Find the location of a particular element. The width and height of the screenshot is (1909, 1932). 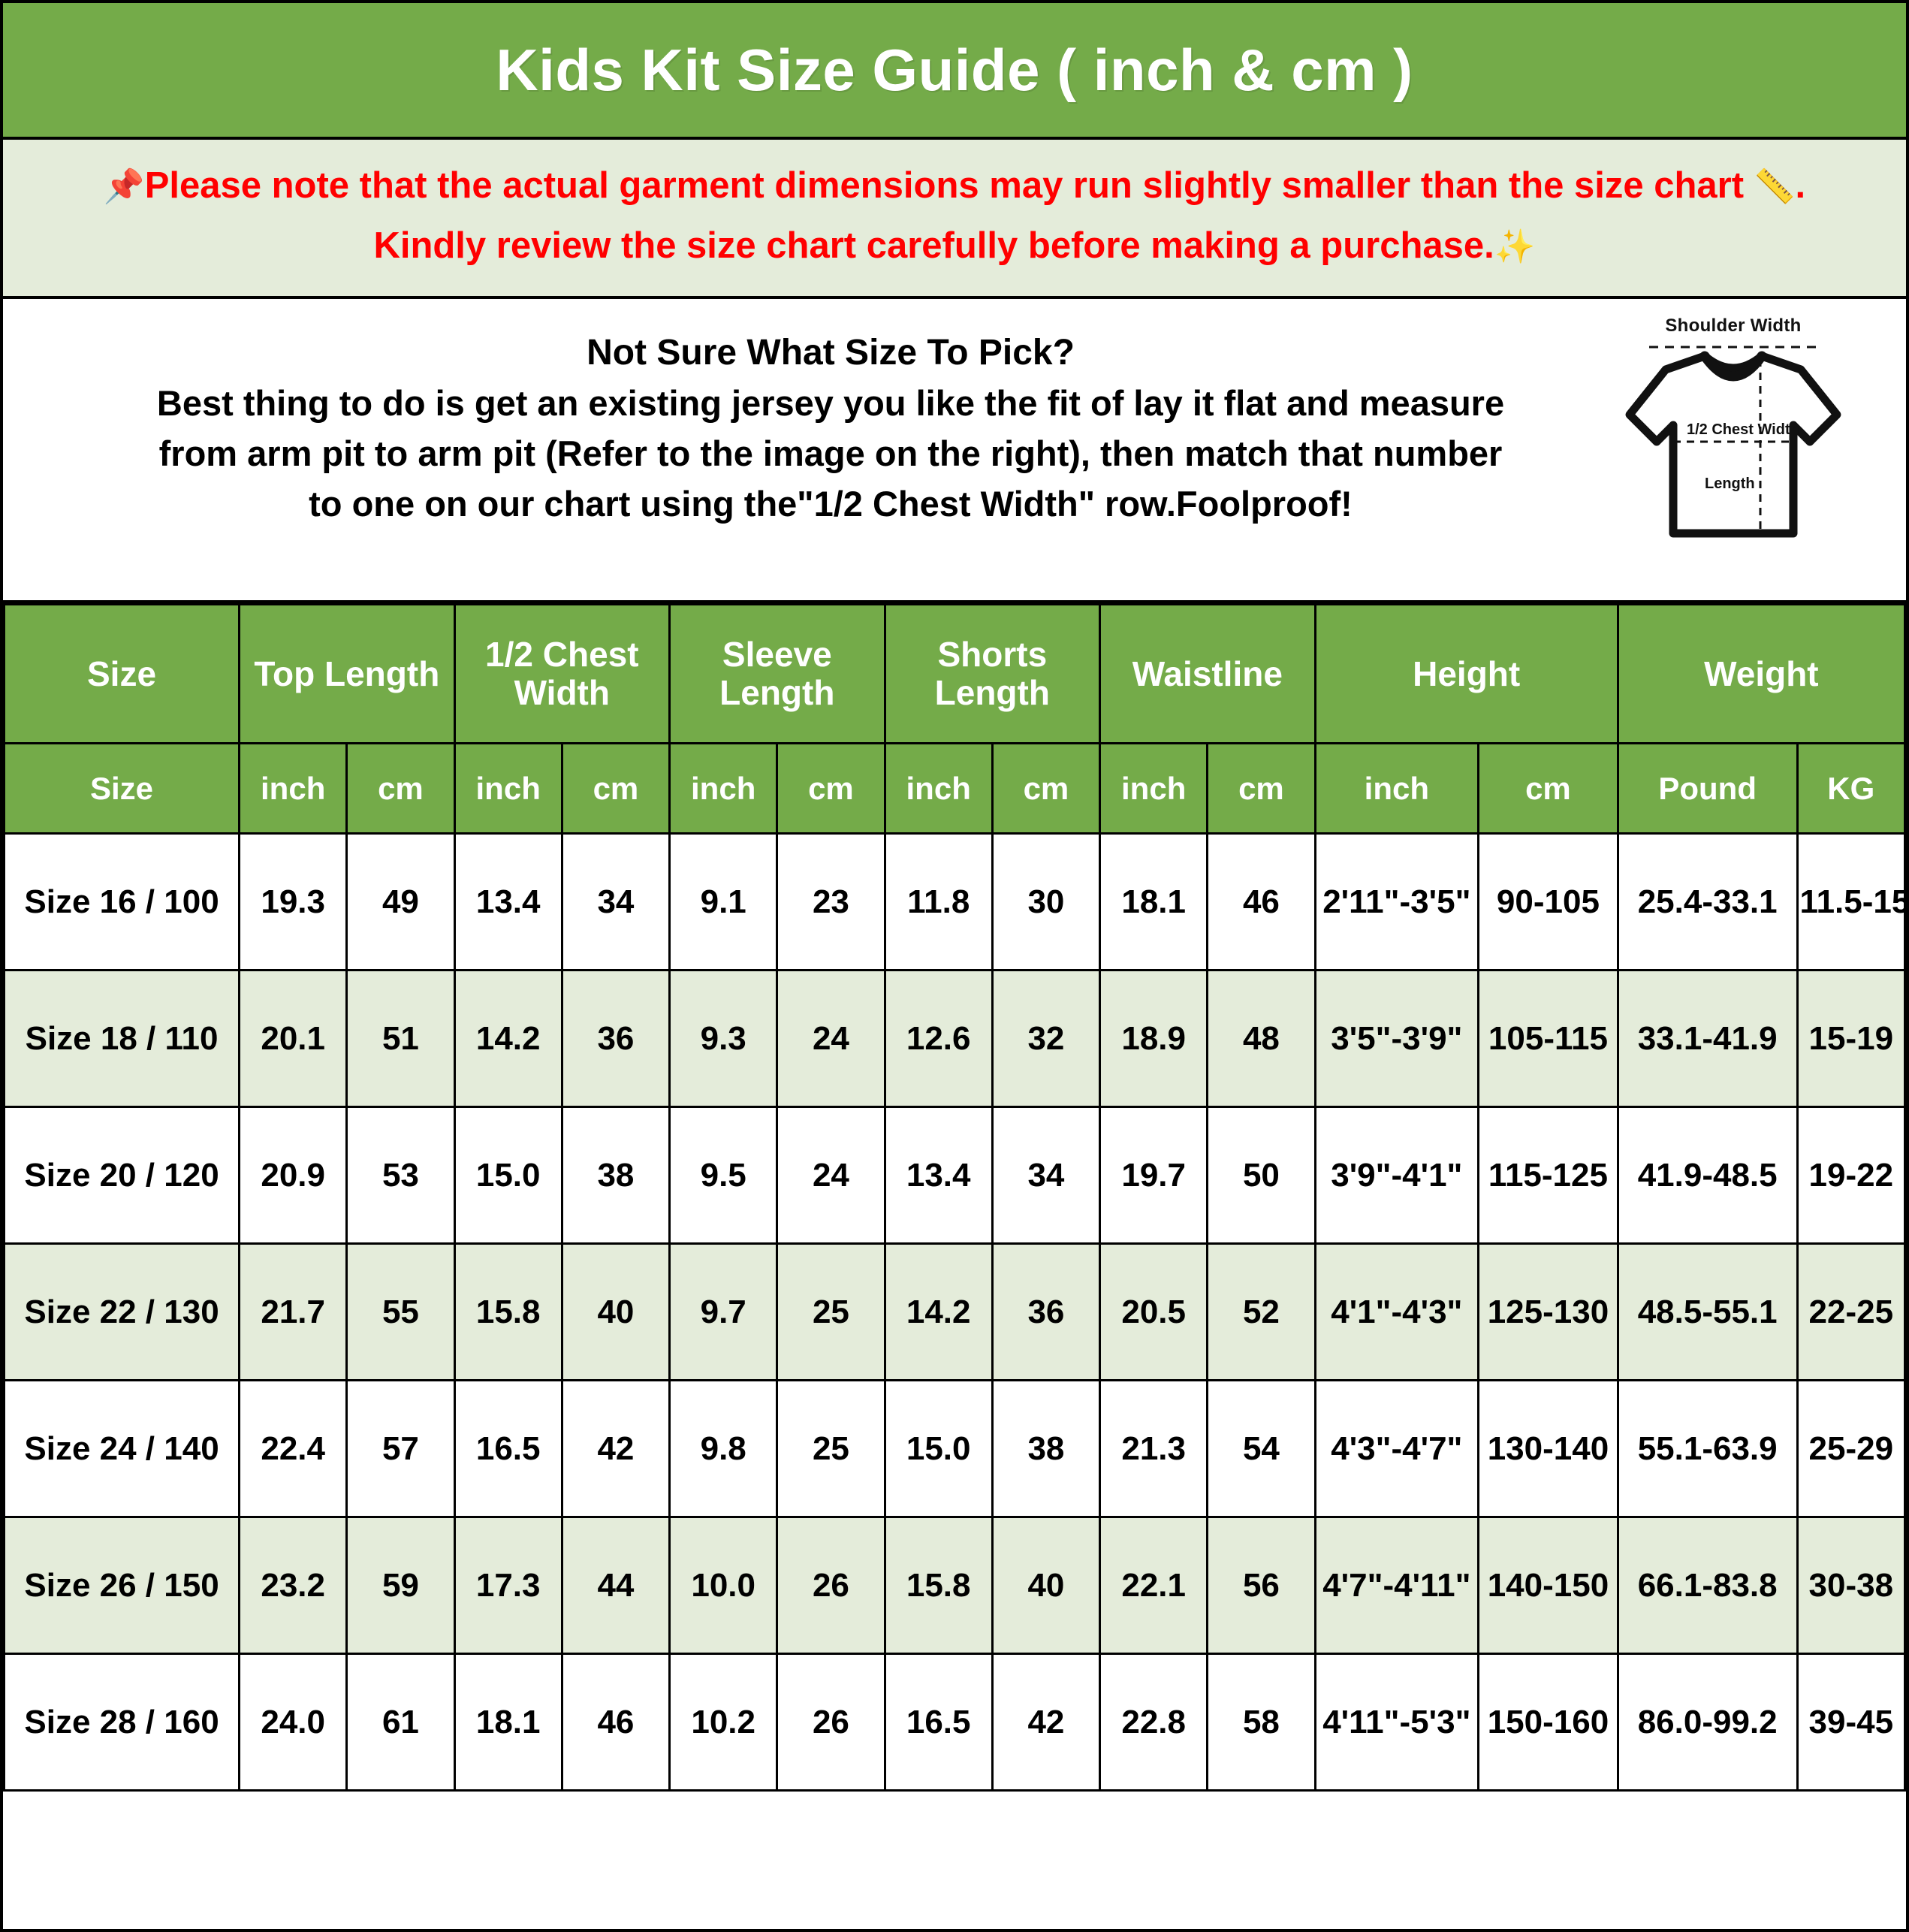

table-group-header-6: Height is located at coordinates (1466, 674).